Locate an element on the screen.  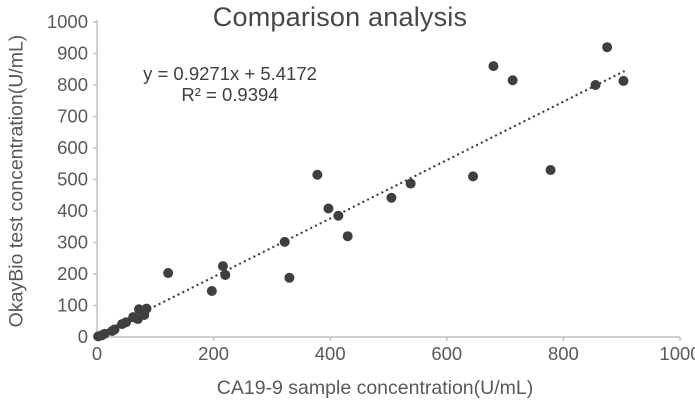
x-tick-label: 600 is located at coordinates (446, 353).